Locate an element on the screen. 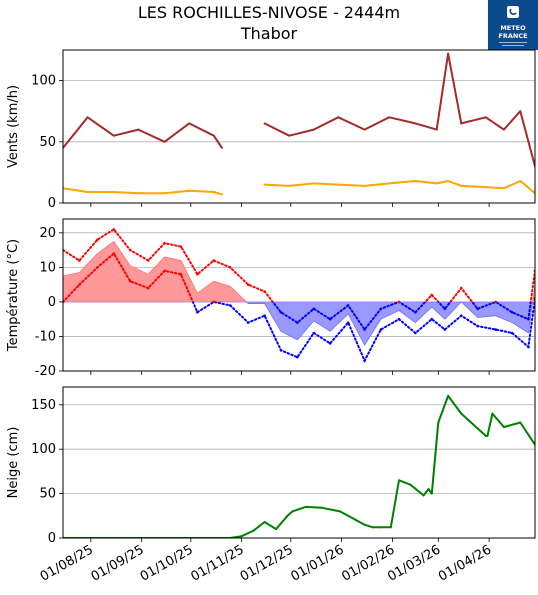 Image resolution: width=538 pixels, height=595 pixels. y-axis-label: Neige (cm) is located at coordinates (13, 463).